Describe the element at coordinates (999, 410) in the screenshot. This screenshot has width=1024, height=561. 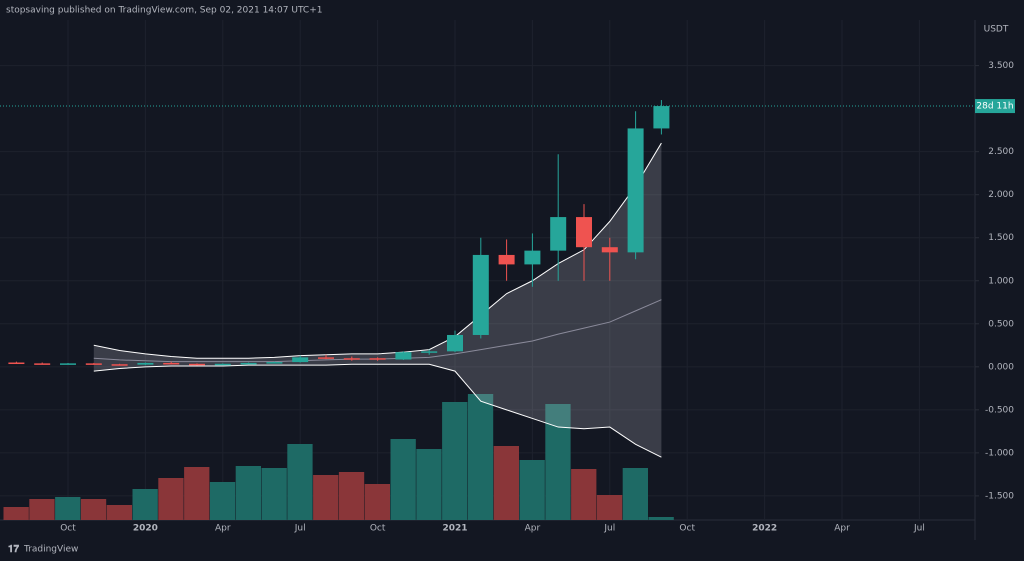
I see `y-tick-label: -0.500` at that location.